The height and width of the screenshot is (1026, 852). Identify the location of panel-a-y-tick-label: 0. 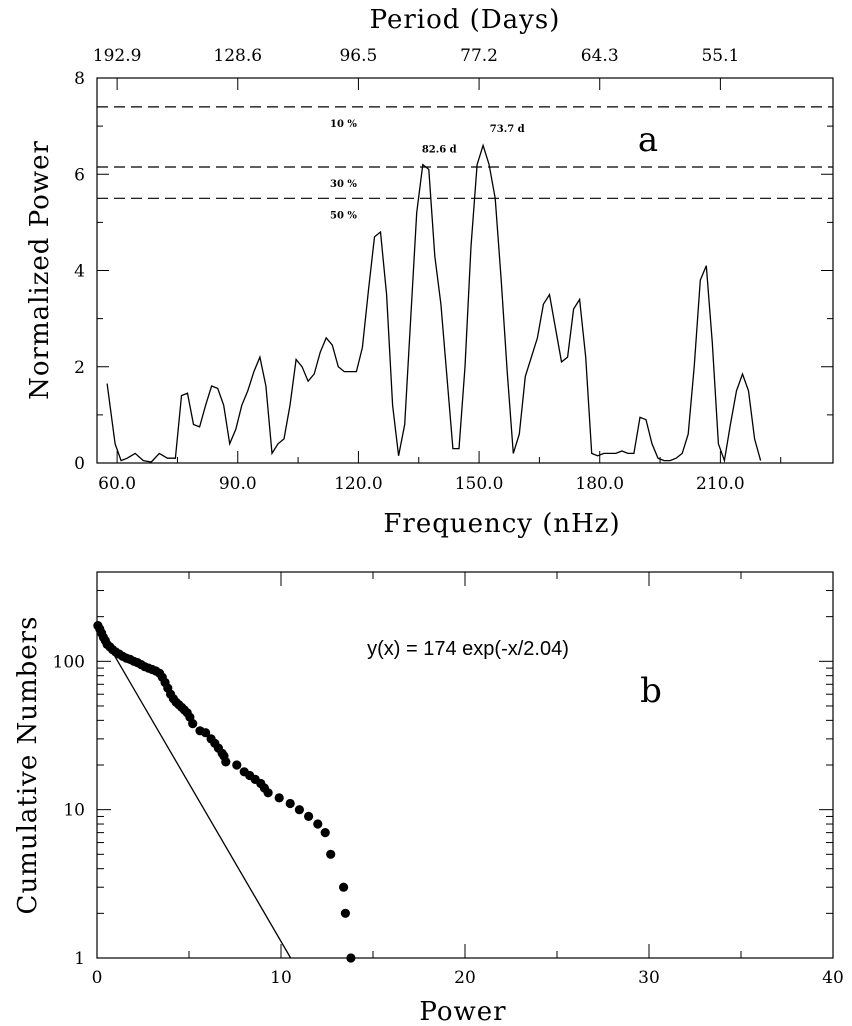
(79, 464).